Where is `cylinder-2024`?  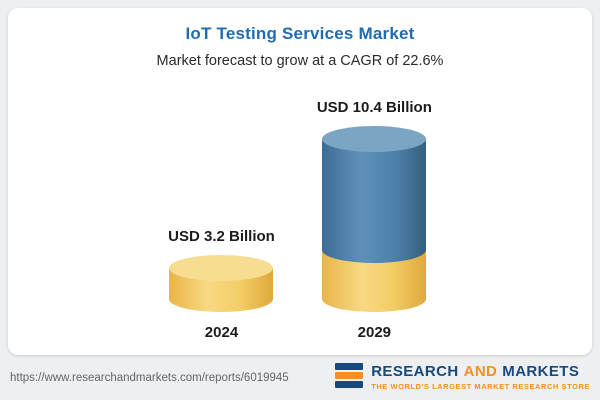
cylinder-2024 is located at coordinates (221, 283).